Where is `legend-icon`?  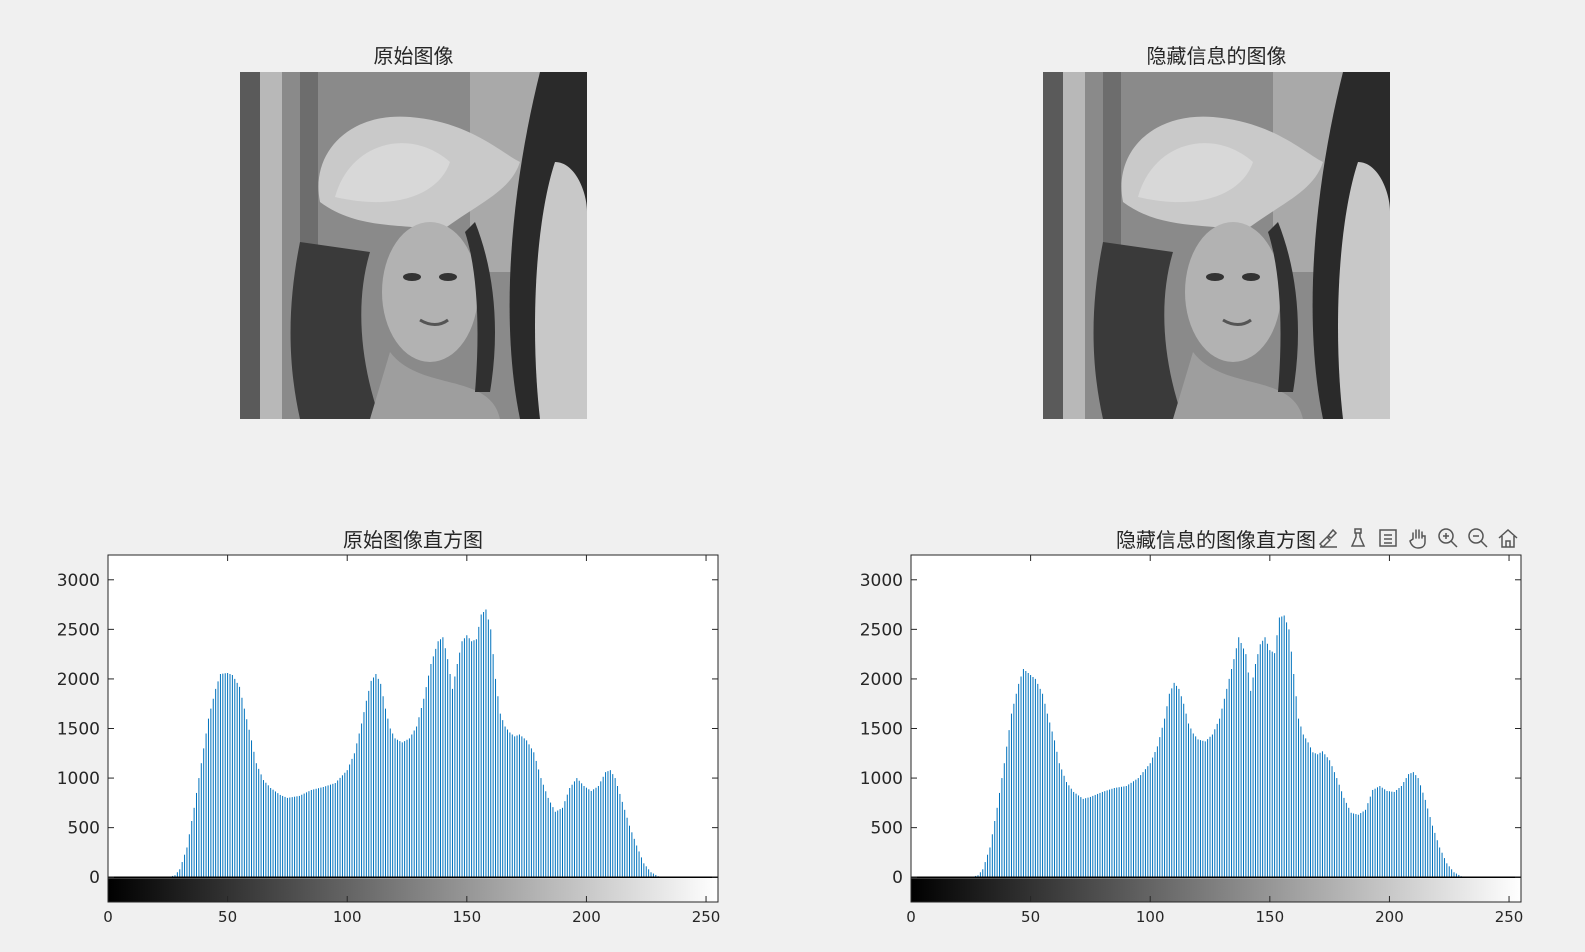
legend-icon is located at coordinates (1388, 538).